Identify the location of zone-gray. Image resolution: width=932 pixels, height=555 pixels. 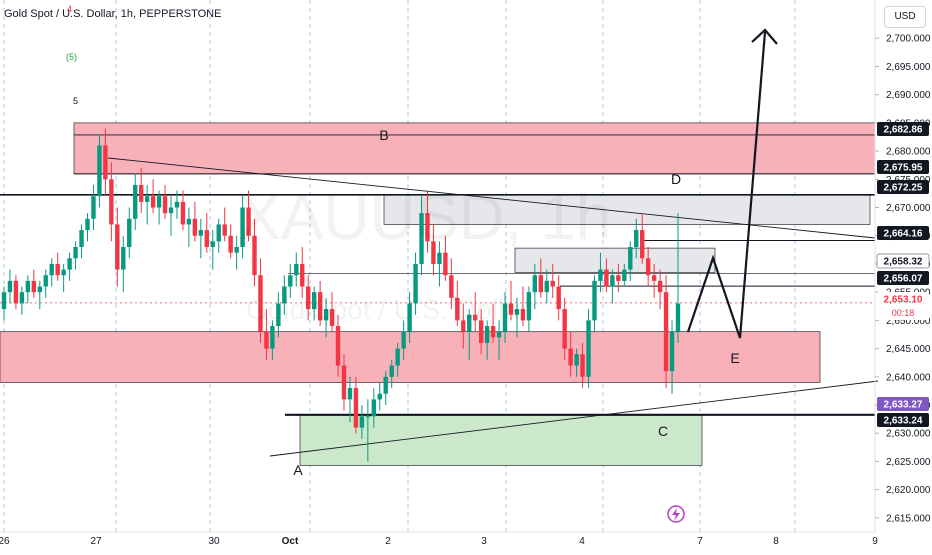
(615, 260).